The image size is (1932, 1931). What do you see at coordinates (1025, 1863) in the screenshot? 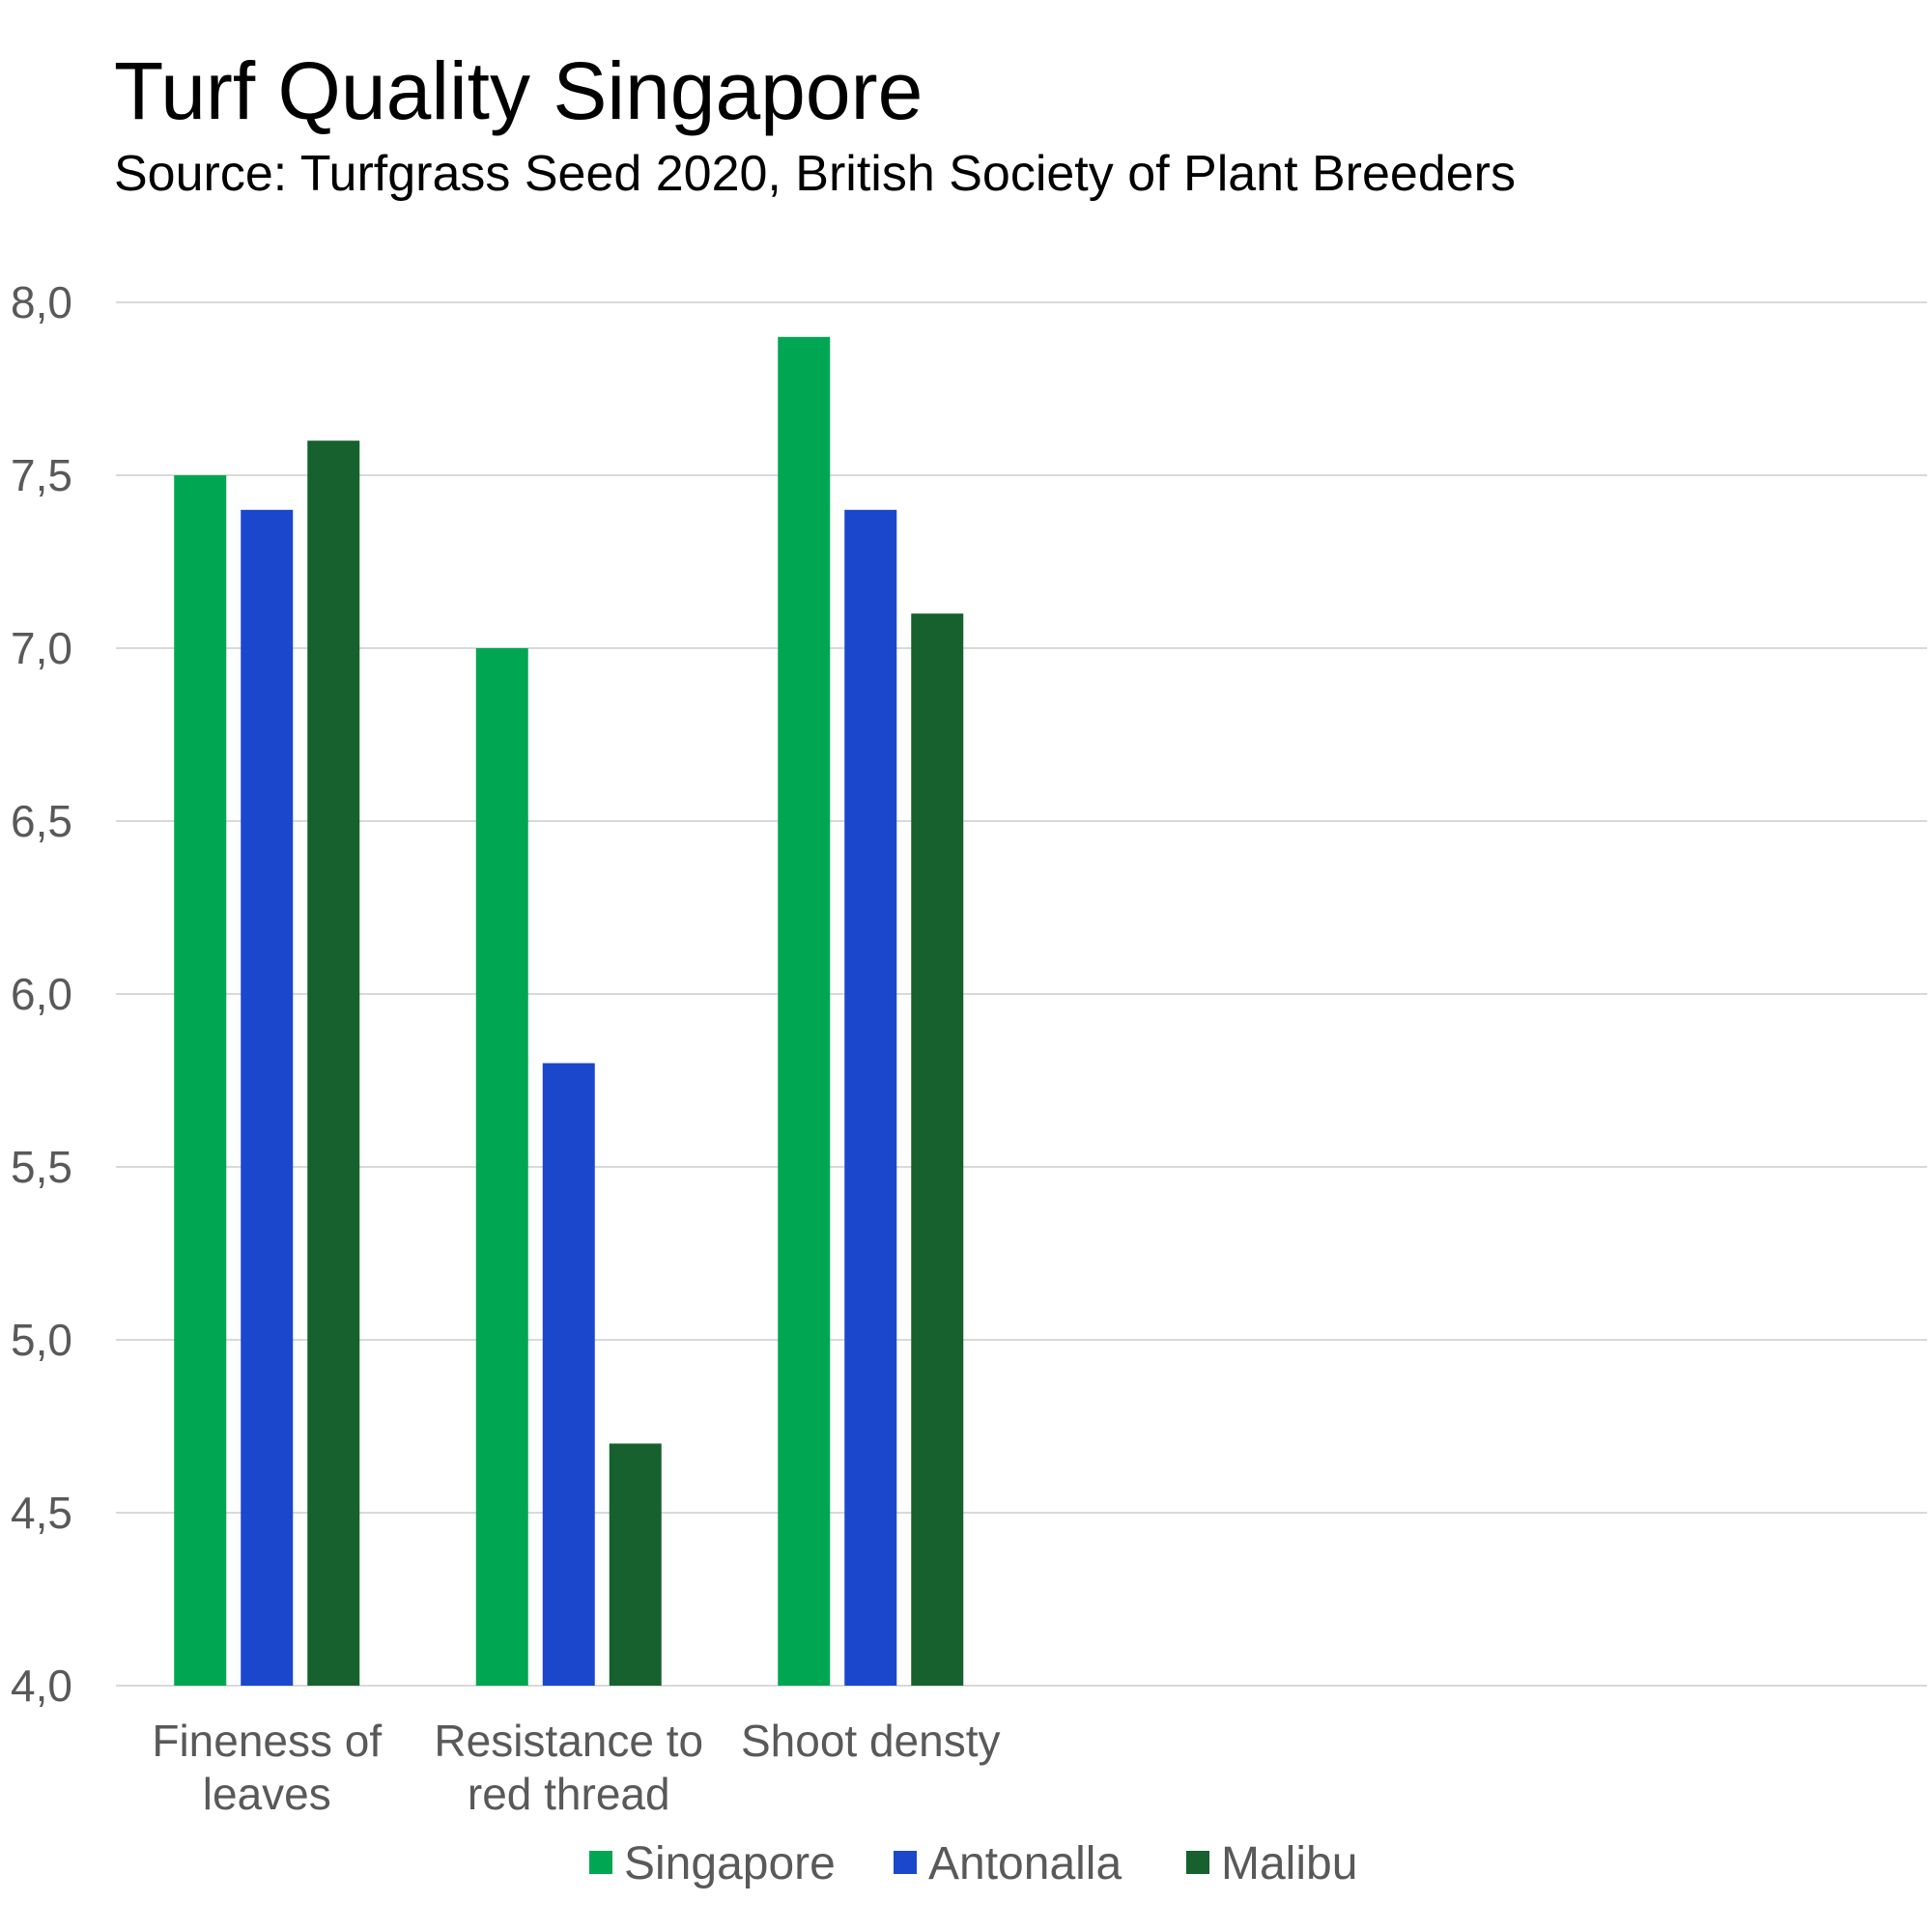
I see `legend-label-antonalla: Antonalla` at bounding box center [1025, 1863].